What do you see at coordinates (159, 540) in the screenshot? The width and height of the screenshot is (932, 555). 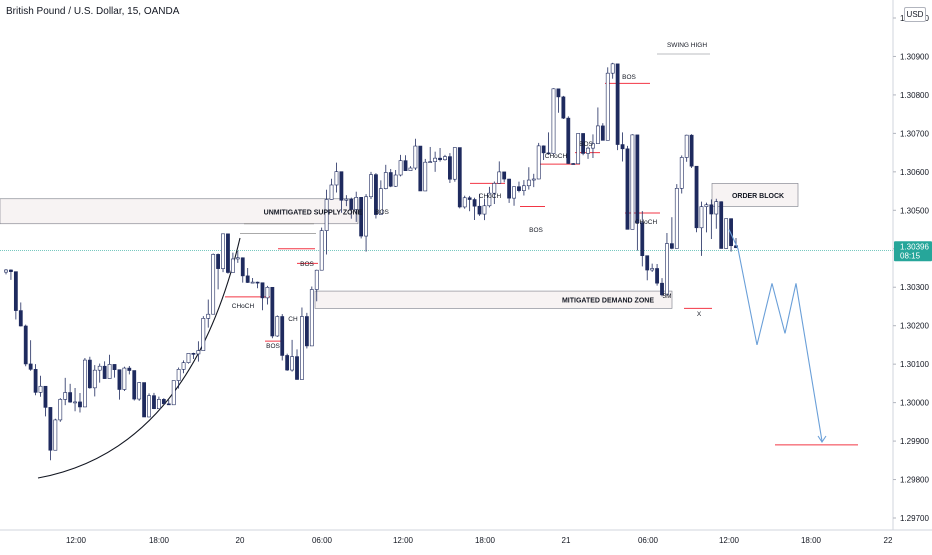 I see `x-tick-label: 18:00` at bounding box center [159, 540].